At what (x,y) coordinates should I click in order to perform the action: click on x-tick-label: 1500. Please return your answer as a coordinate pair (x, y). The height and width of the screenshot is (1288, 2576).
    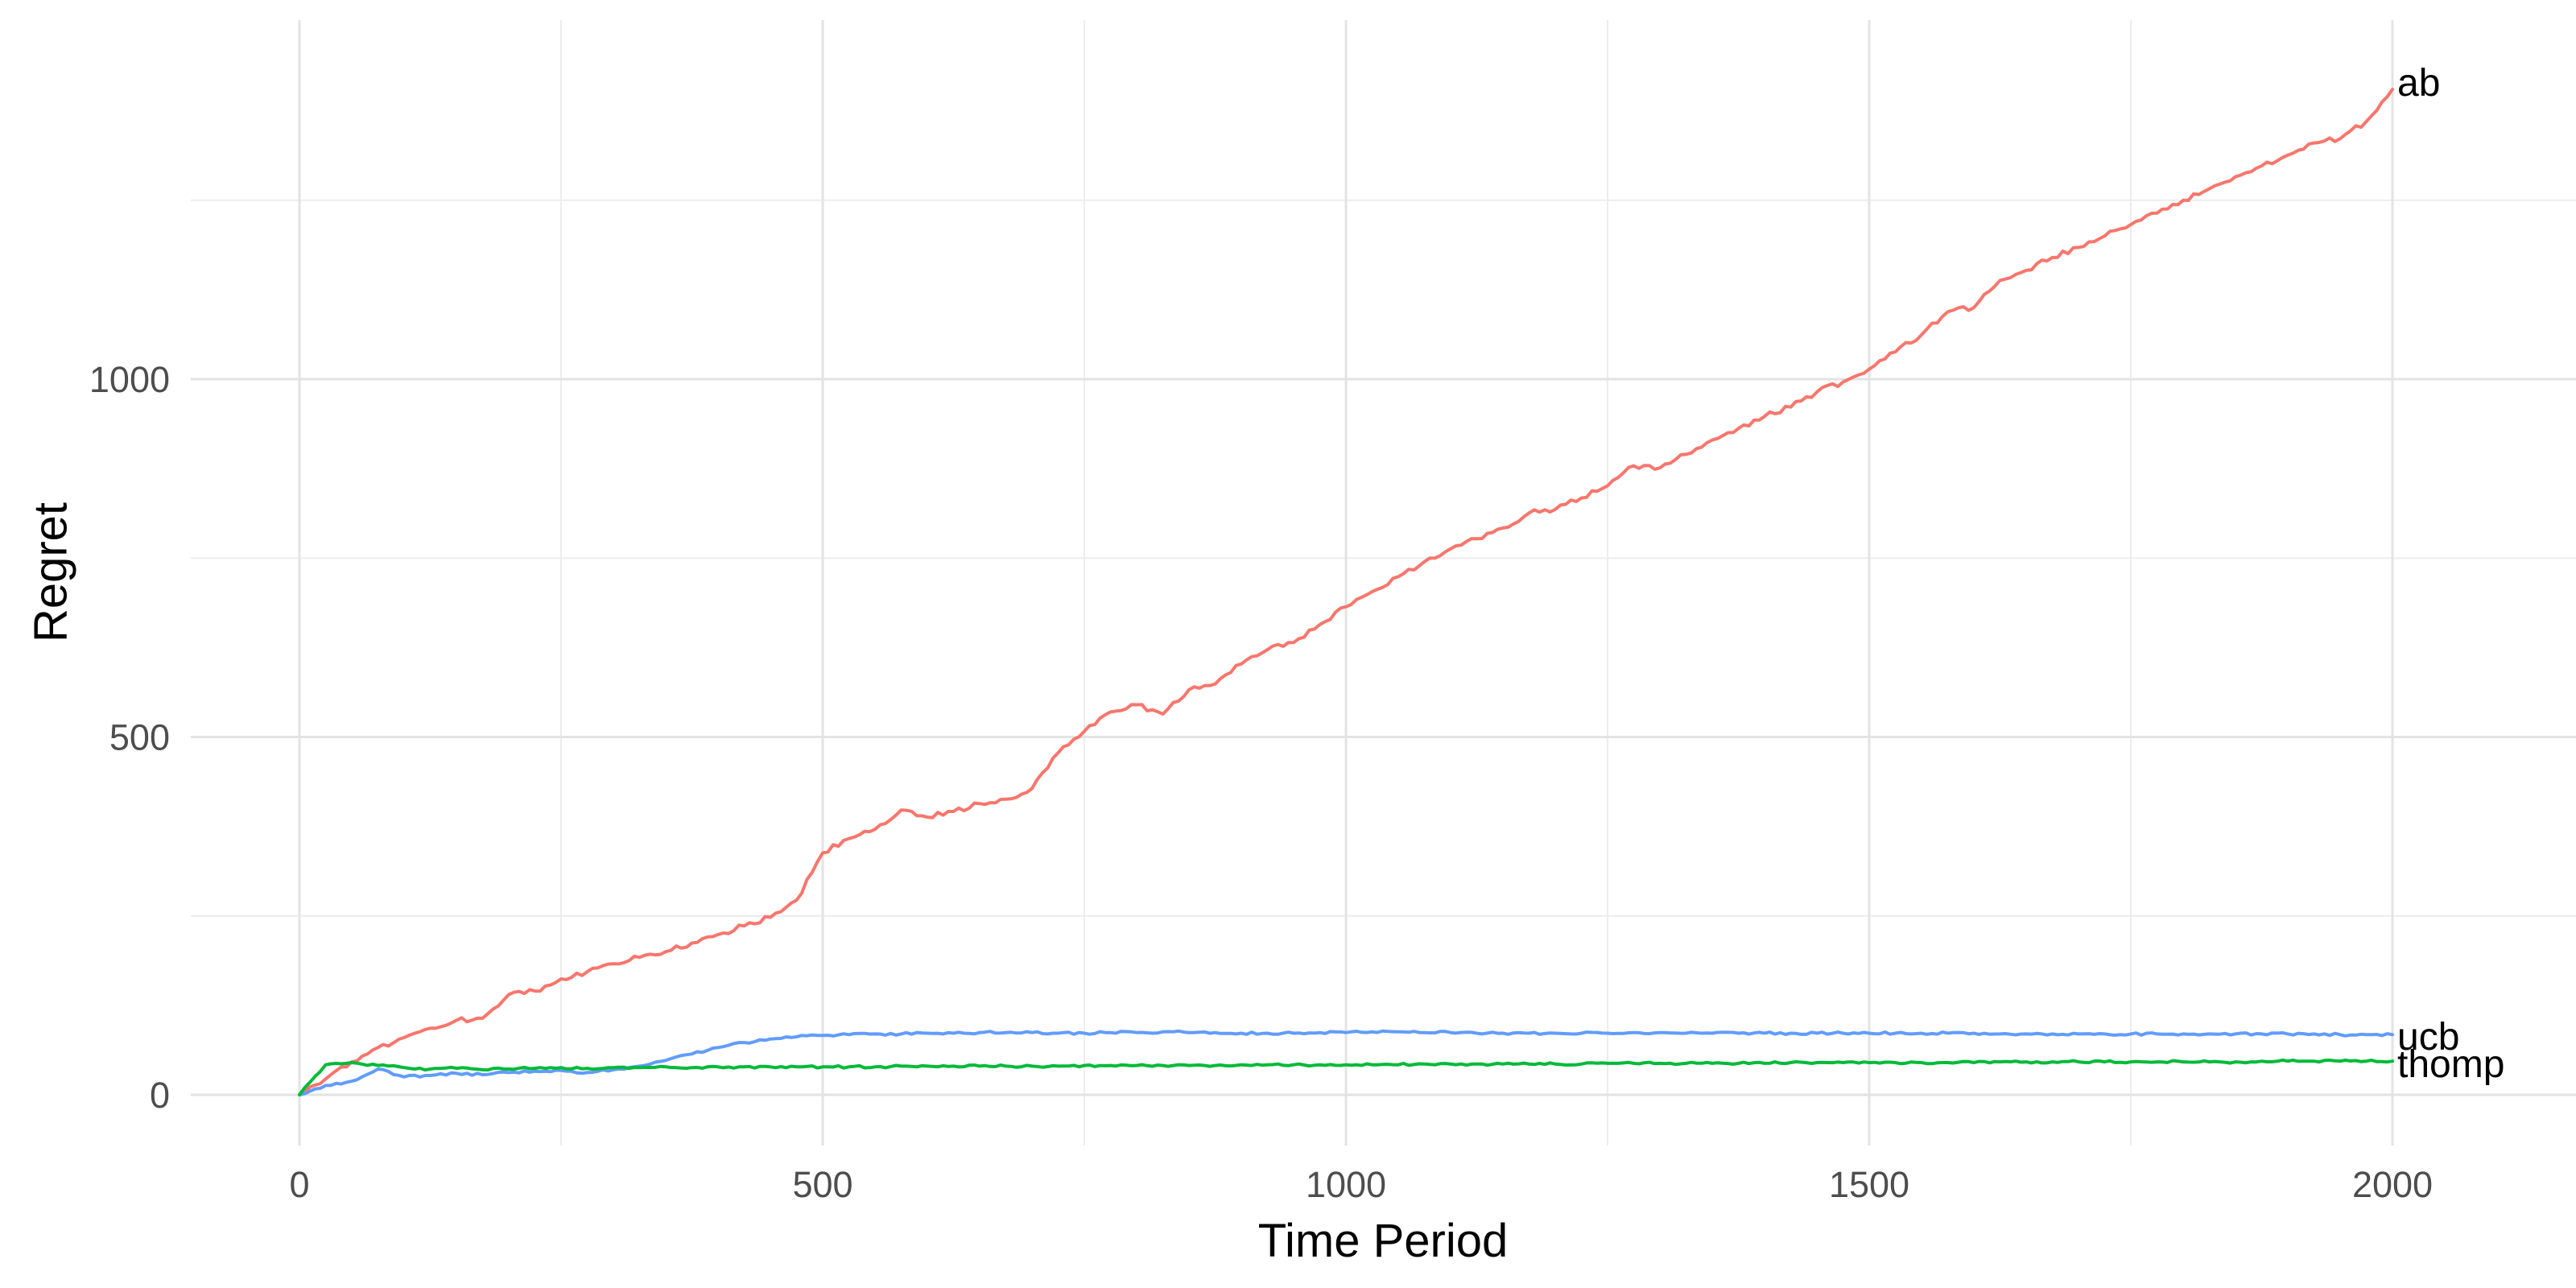
    Looking at the image, I should click on (1869, 1184).